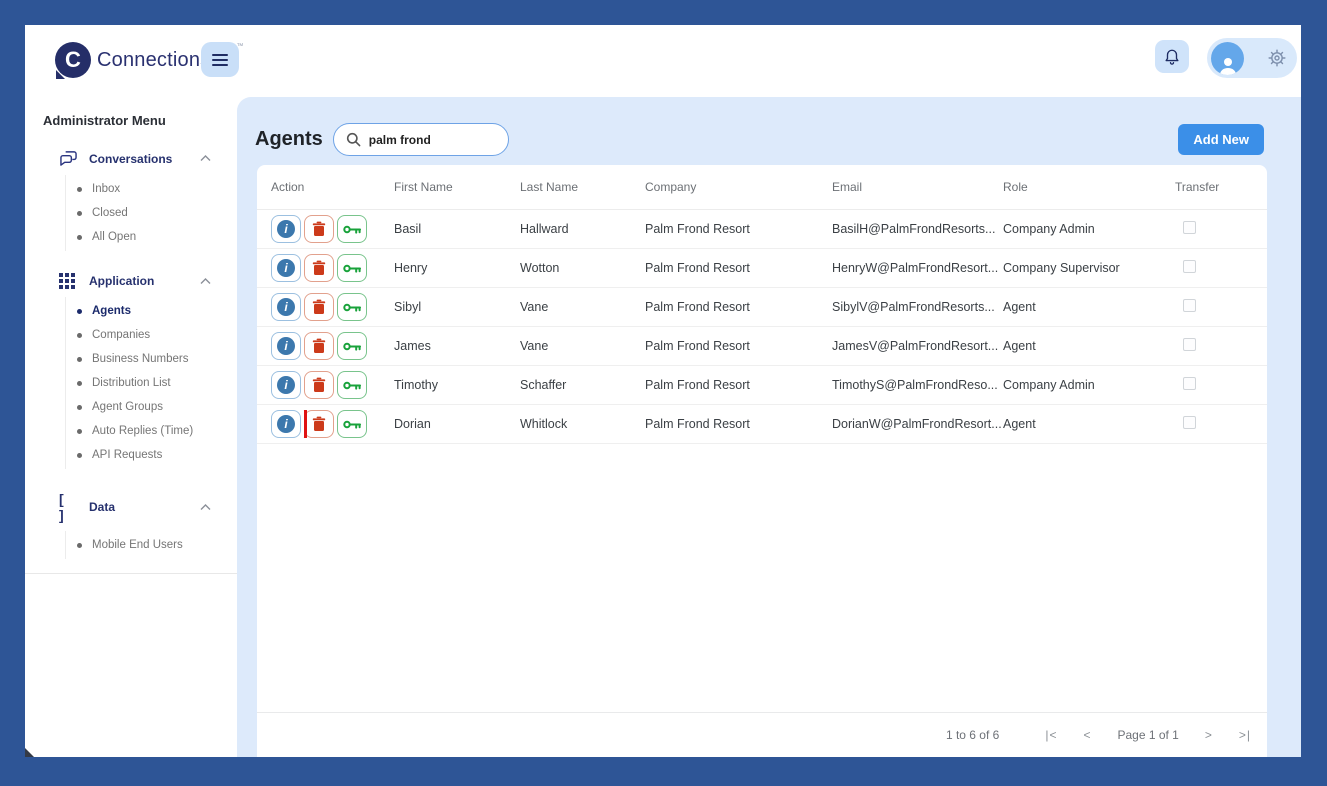  I want to click on menu-toggle-button, so click(220, 59).